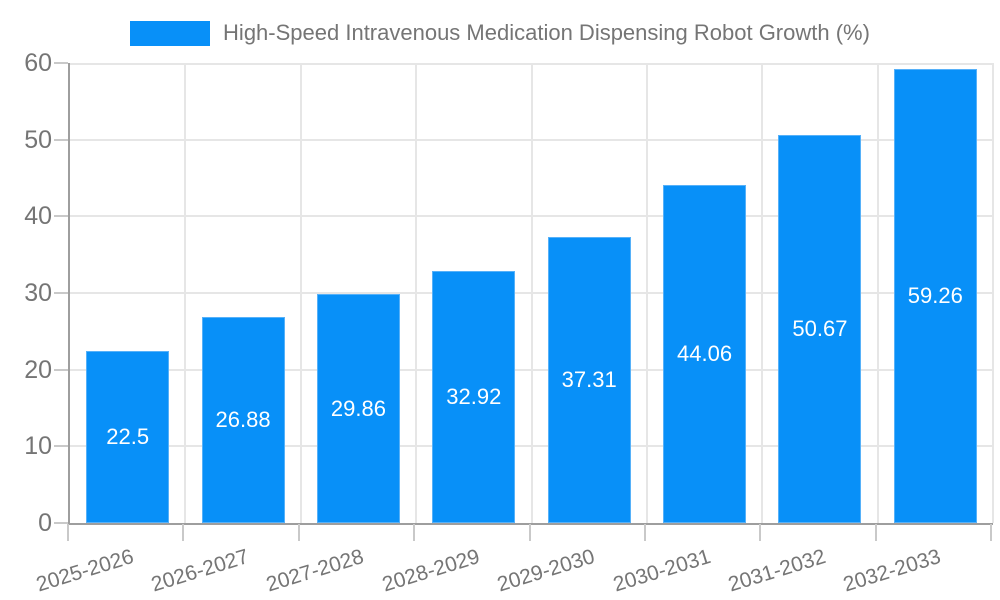  I want to click on bar-data-label: 50.67, so click(820, 328).